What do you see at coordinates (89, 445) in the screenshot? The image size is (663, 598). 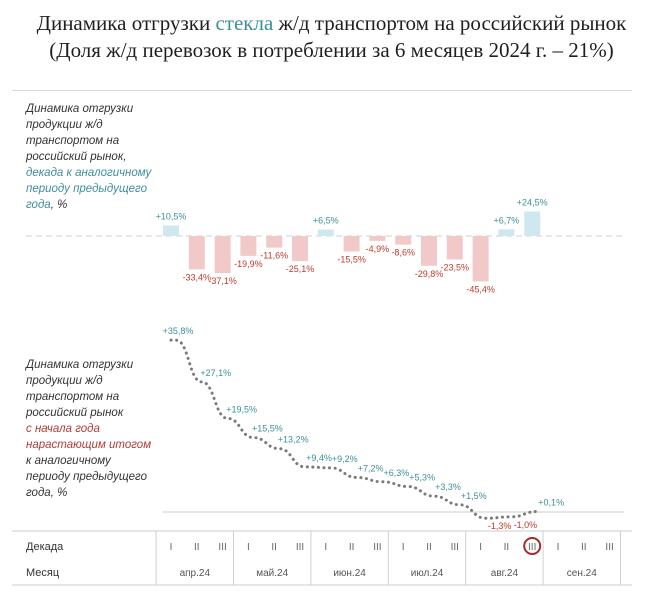 I see `bottom-note-line-accent: нарастающим итогом` at bounding box center [89, 445].